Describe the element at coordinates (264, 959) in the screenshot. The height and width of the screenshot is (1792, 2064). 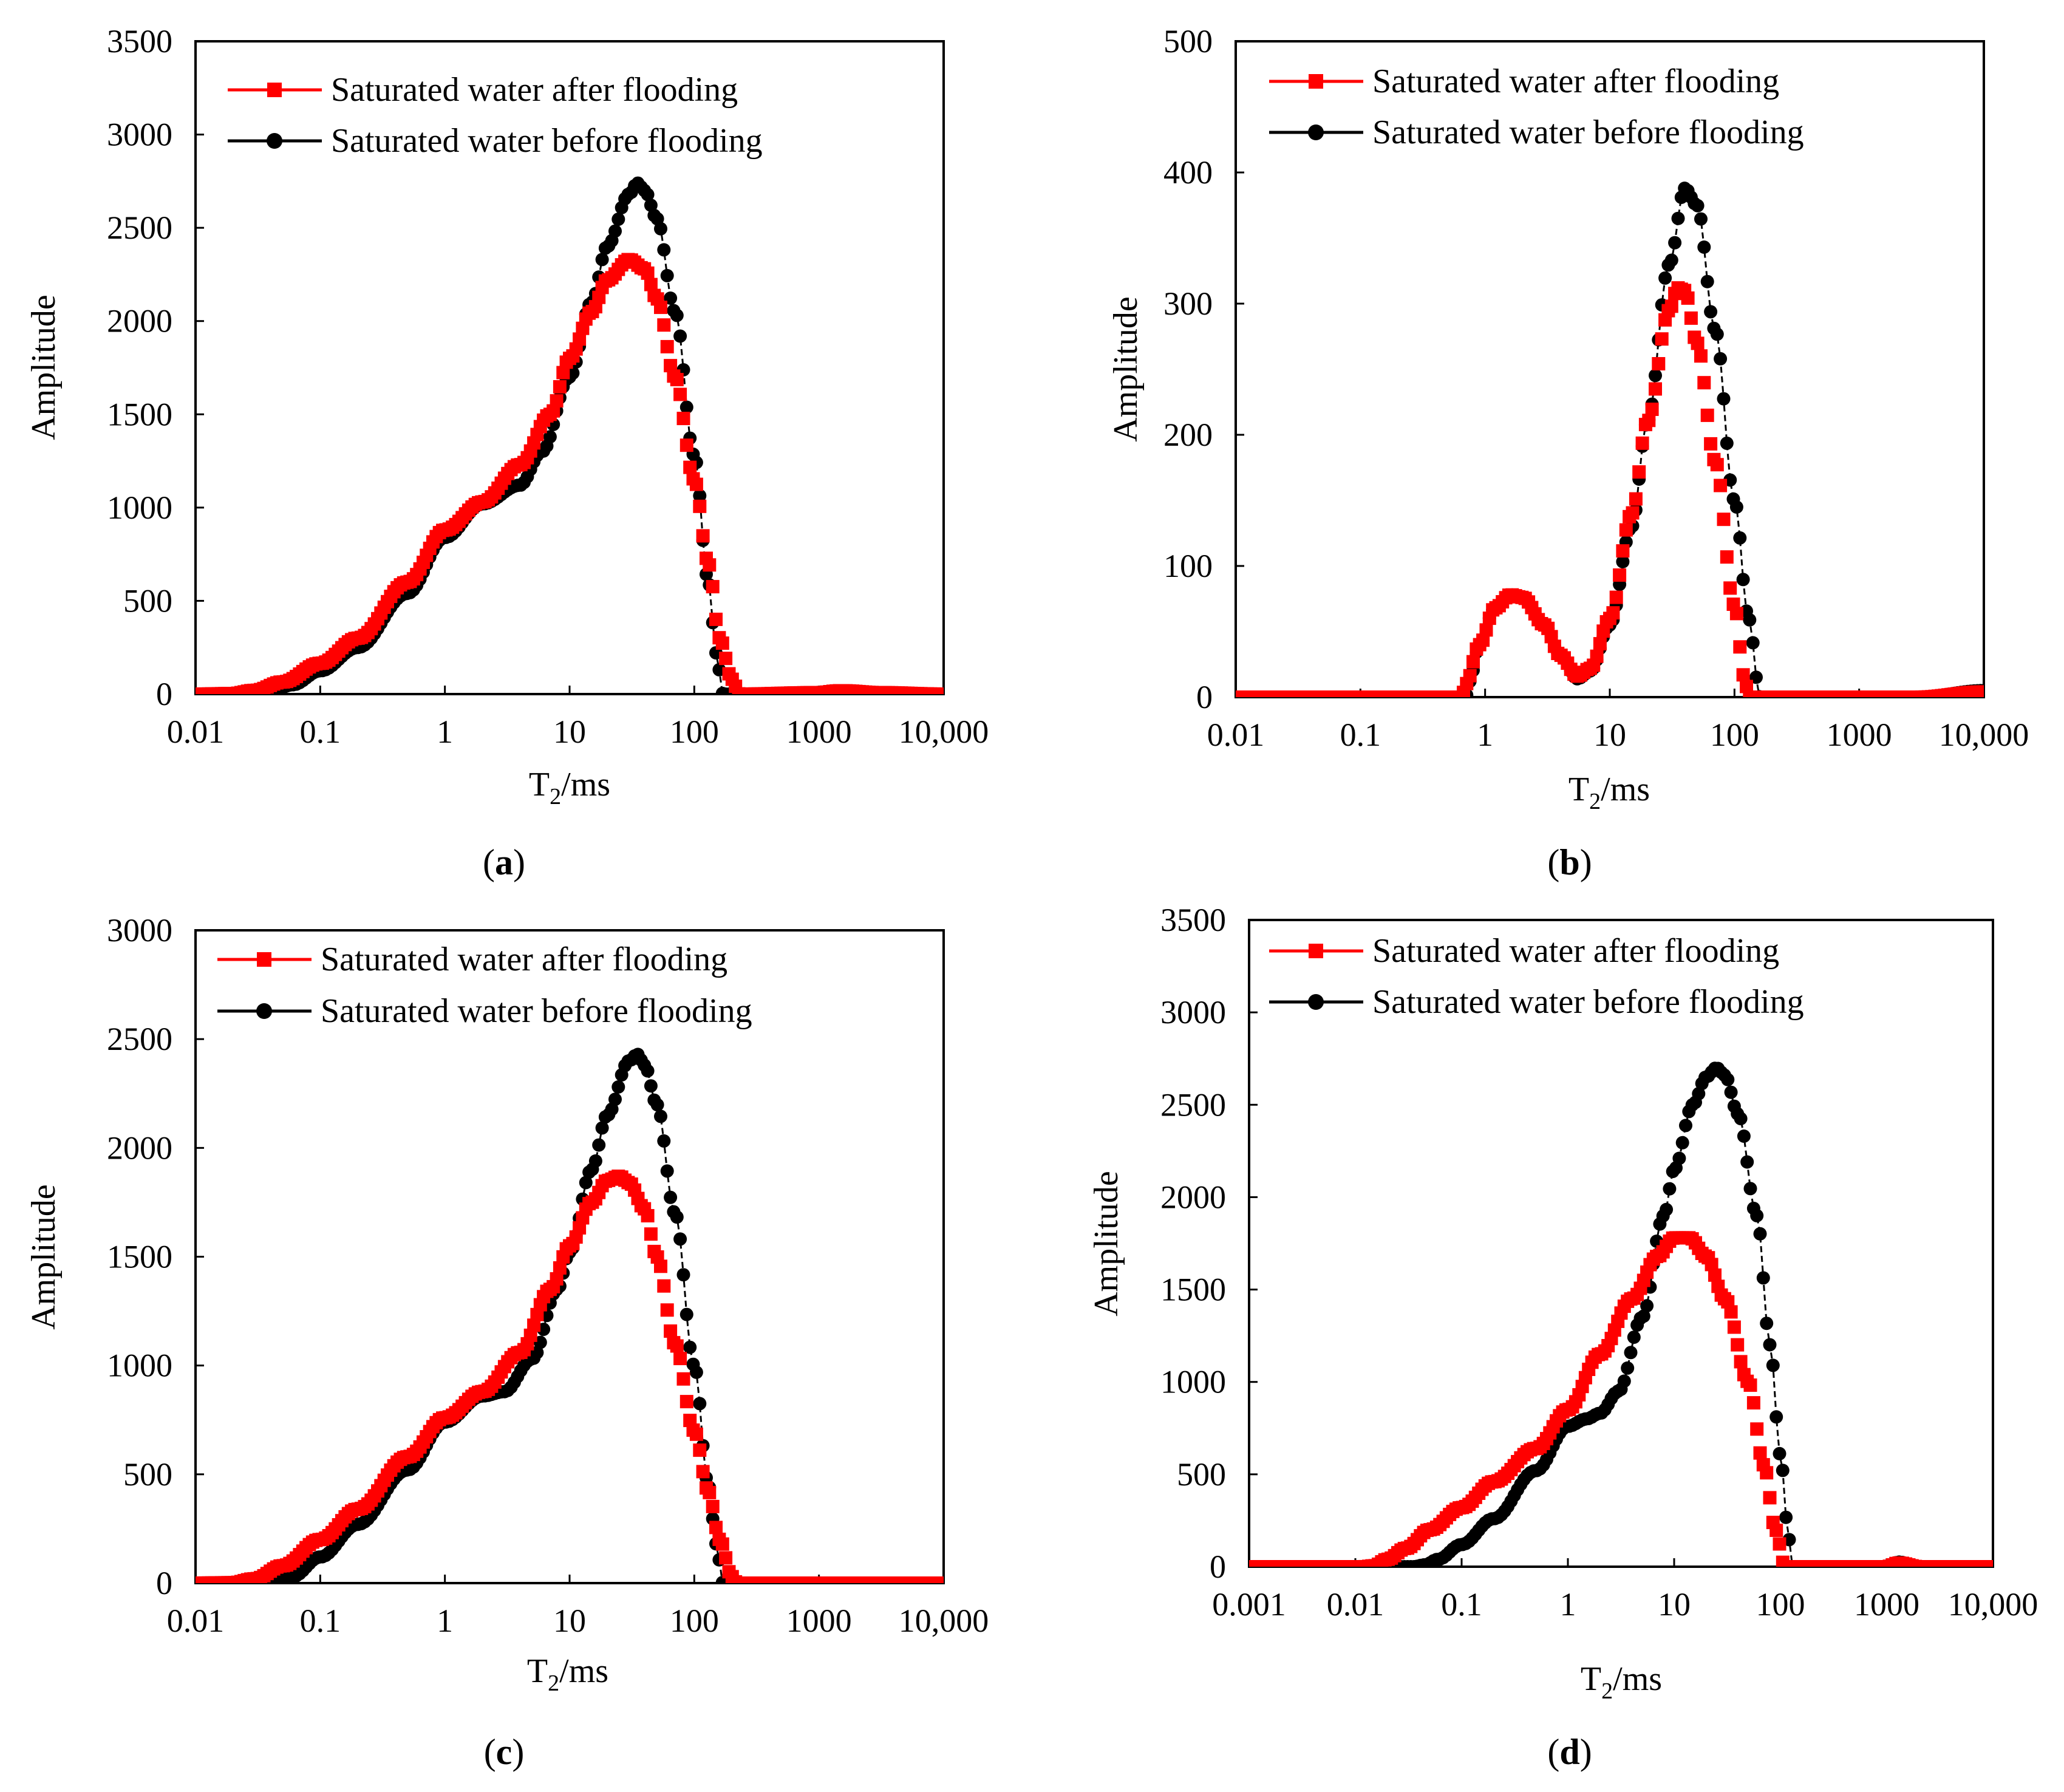
I see `panel-c-legend-after-marker` at that location.